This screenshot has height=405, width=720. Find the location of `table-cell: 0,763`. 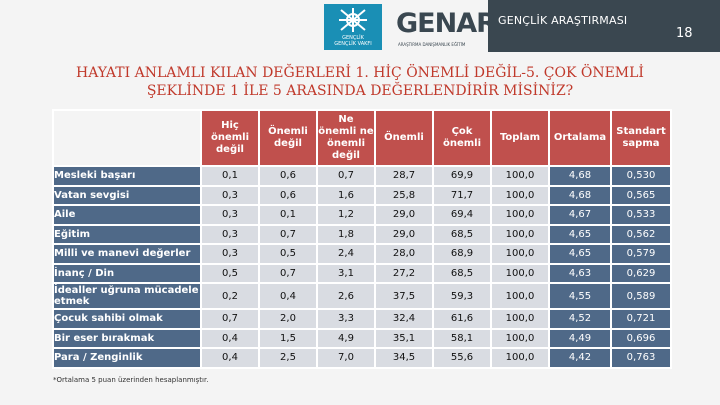

table-cell: 0,763 is located at coordinates (641, 358).